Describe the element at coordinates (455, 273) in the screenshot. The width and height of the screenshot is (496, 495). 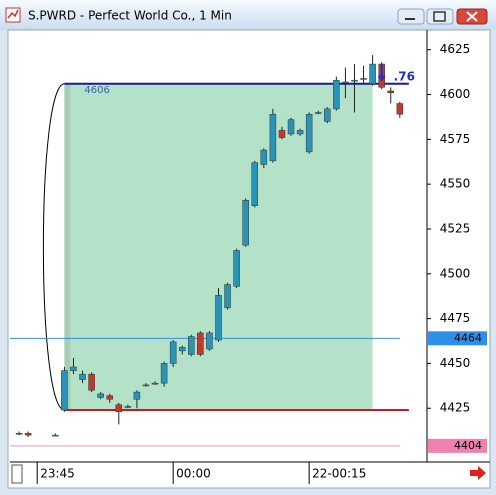
I see `y-tick-label: 4500` at that location.